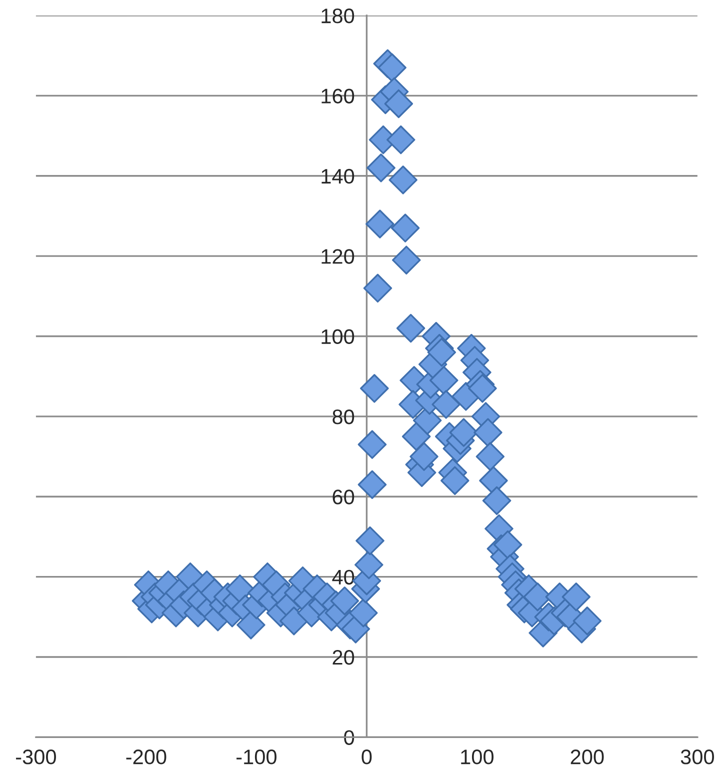 Image resolution: width=719 pixels, height=776 pixels. What do you see at coordinates (343, 416) in the screenshot?
I see `y-tick-label: 80` at bounding box center [343, 416].